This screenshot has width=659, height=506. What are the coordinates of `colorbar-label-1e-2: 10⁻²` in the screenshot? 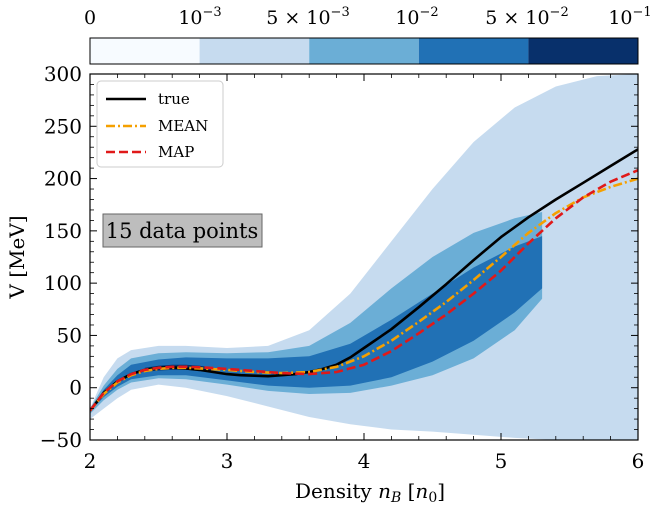 It's located at (416, 17).